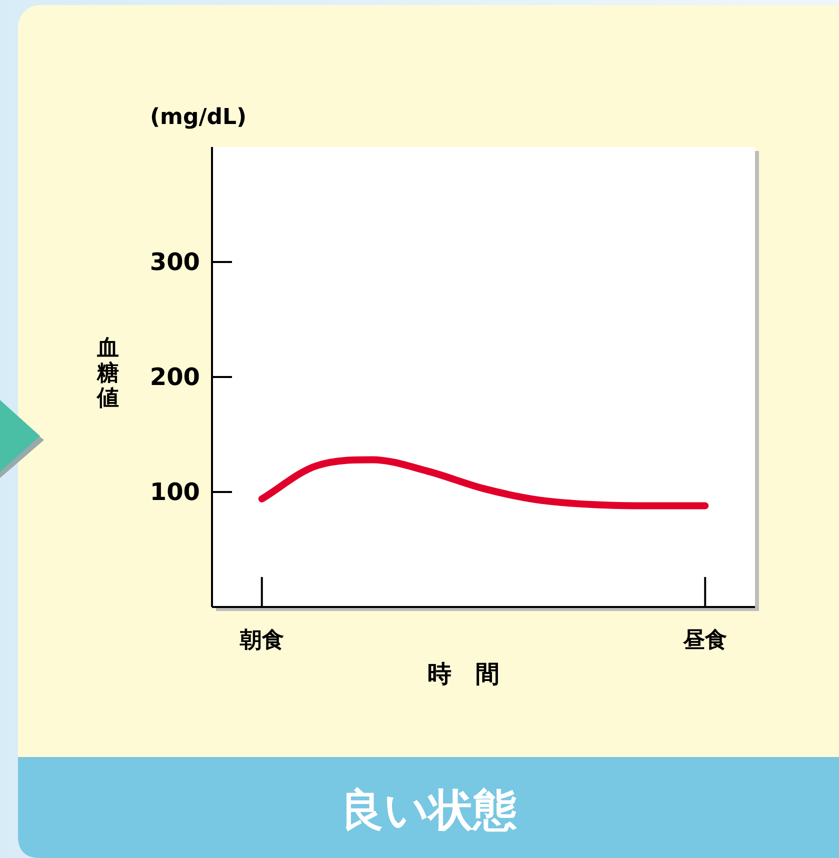  I want to click on x-tick-label: 朝食, so click(261, 640).